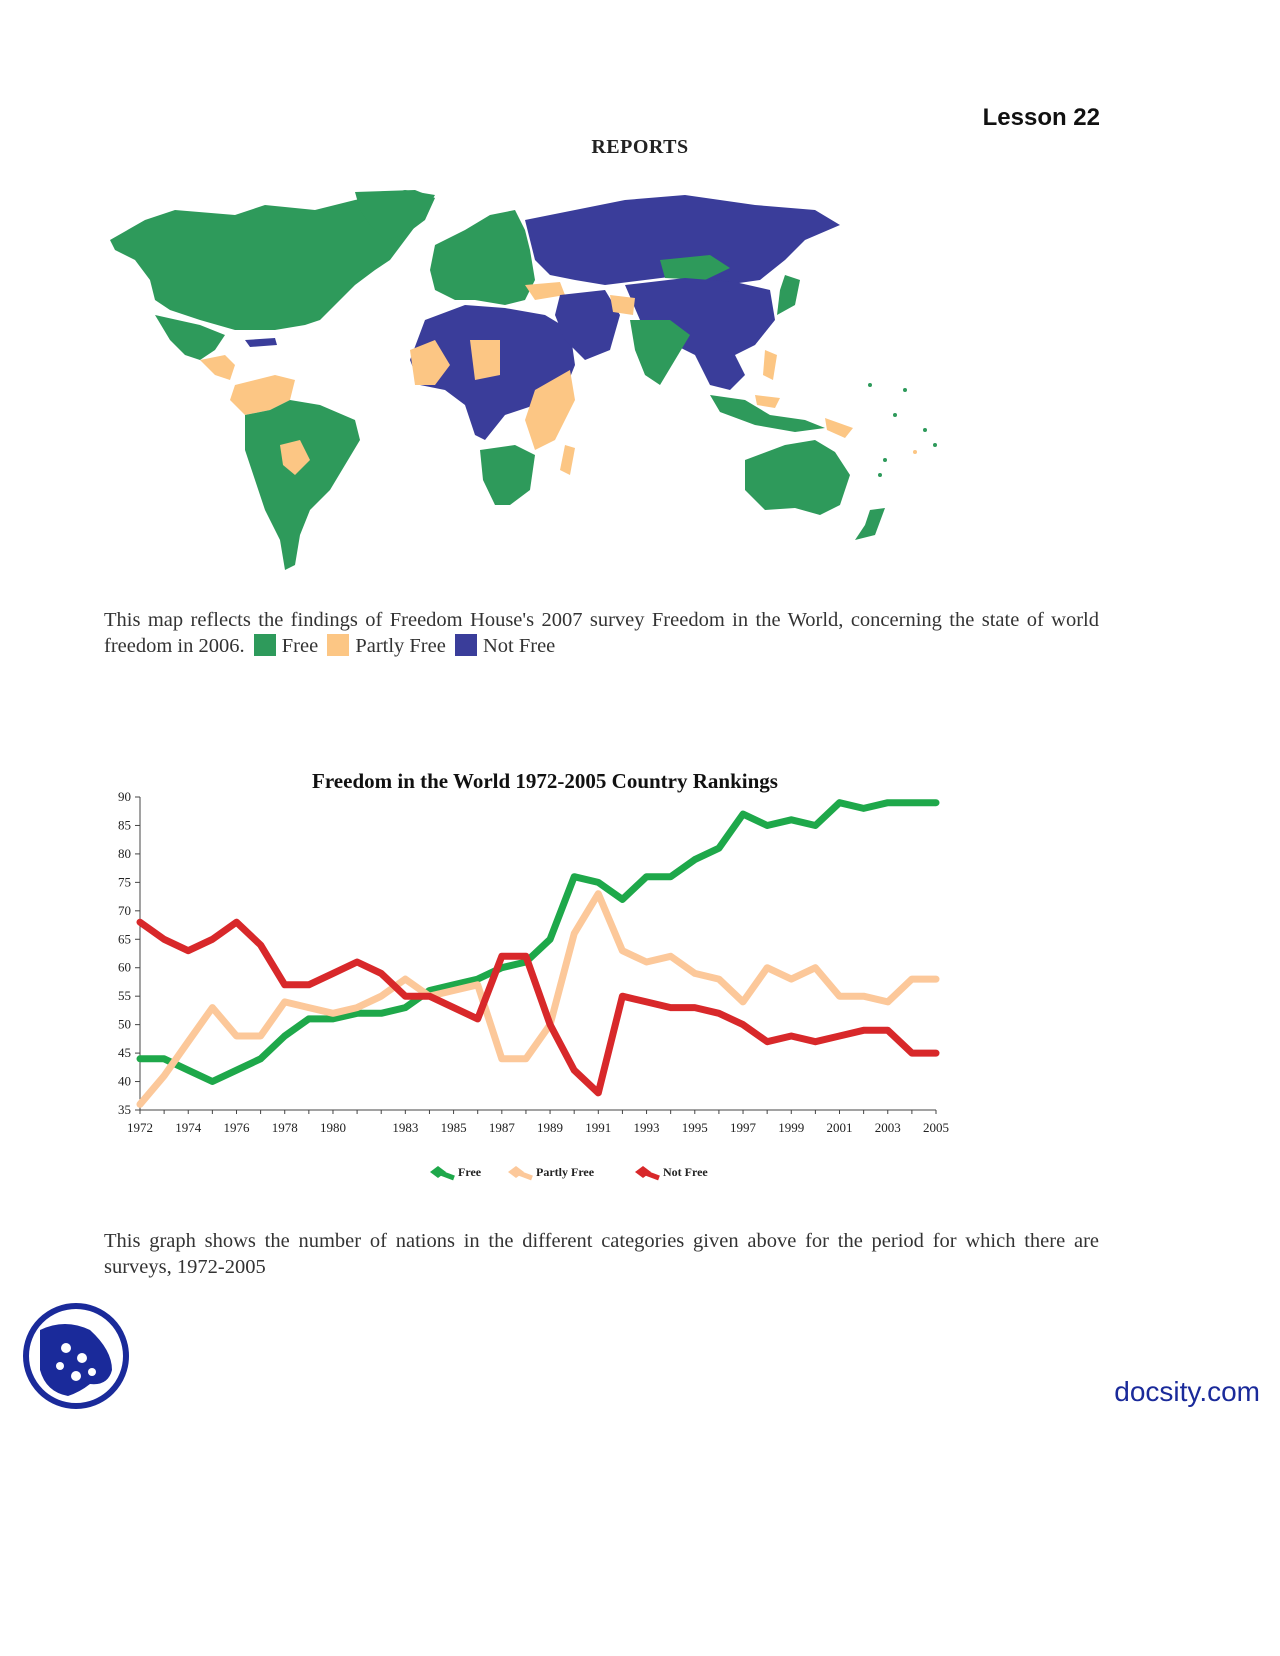  Describe the element at coordinates (217, 367) in the screenshot. I see `map-central-america` at that location.